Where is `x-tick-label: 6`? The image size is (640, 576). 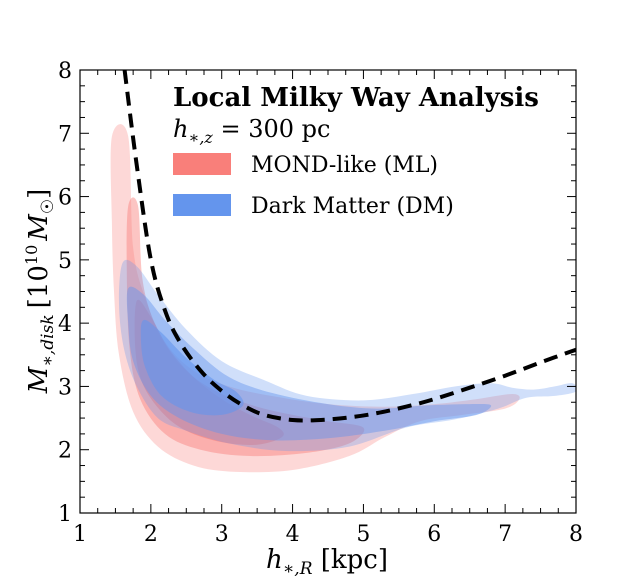 x-tick-label: 6 is located at coordinates (434, 534).